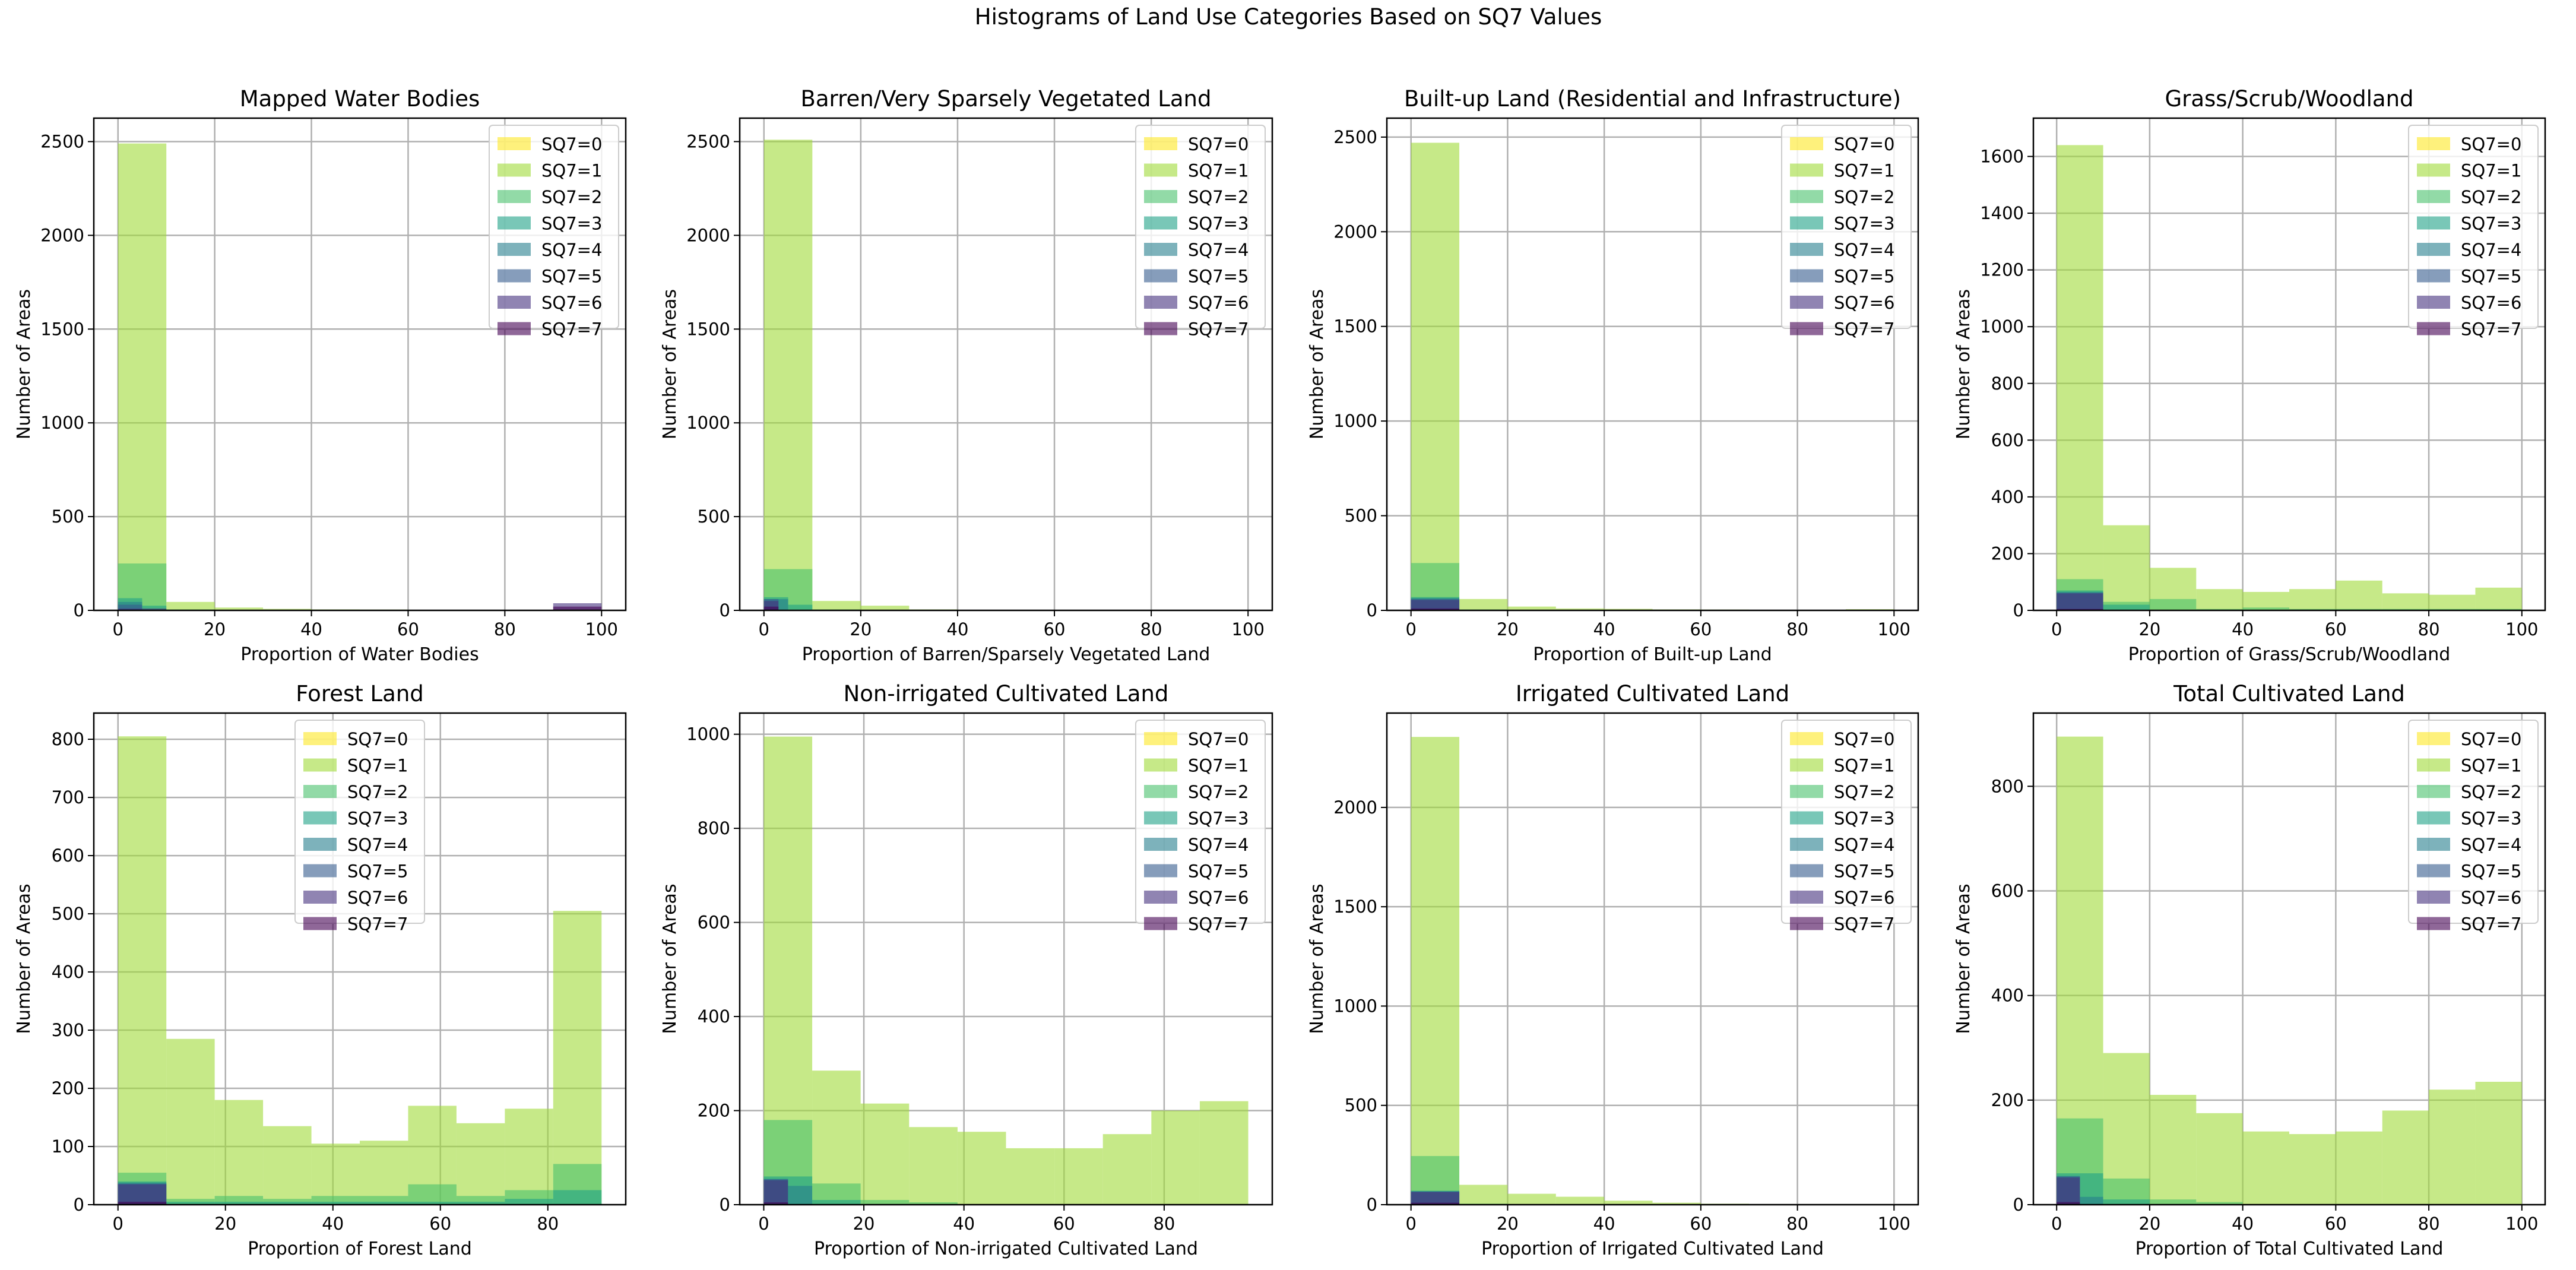 The width and height of the screenshot is (2576, 1270). Describe the element at coordinates (68, 739) in the screenshot. I see `y-tick-label: 800` at that location.